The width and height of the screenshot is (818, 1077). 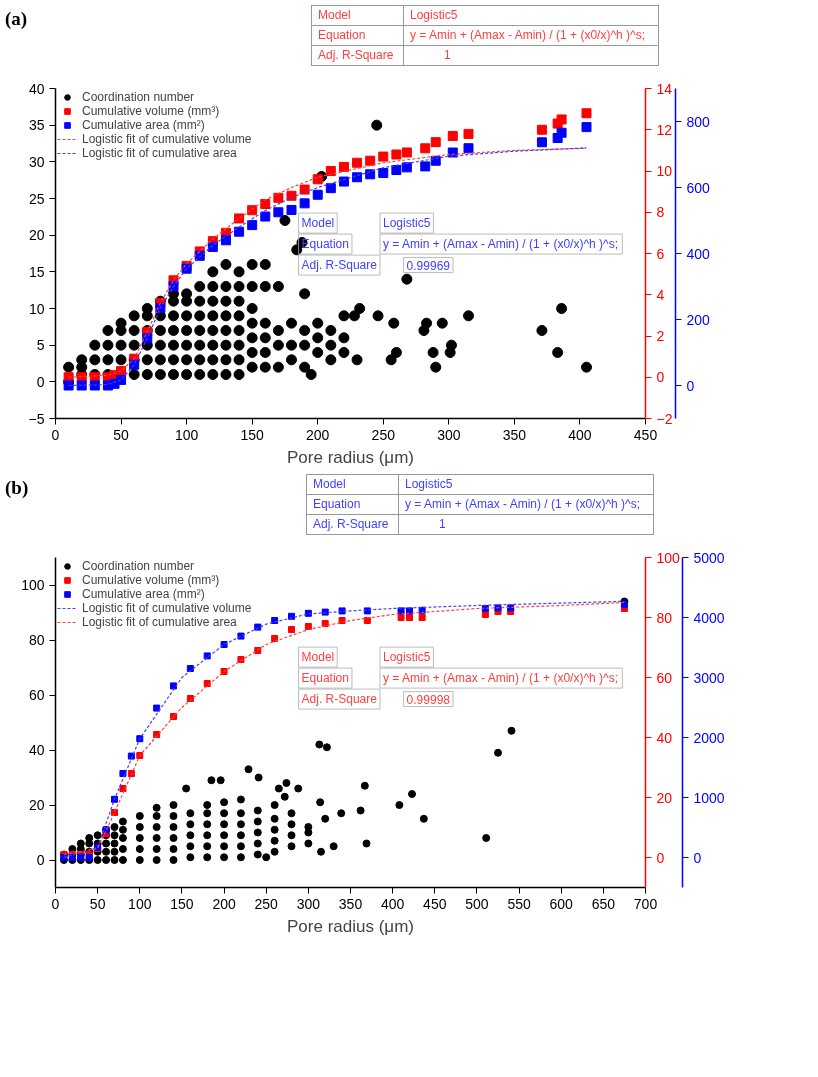 What do you see at coordinates (660, 294) in the screenshot?
I see `y2-tick-label: 4` at bounding box center [660, 294].